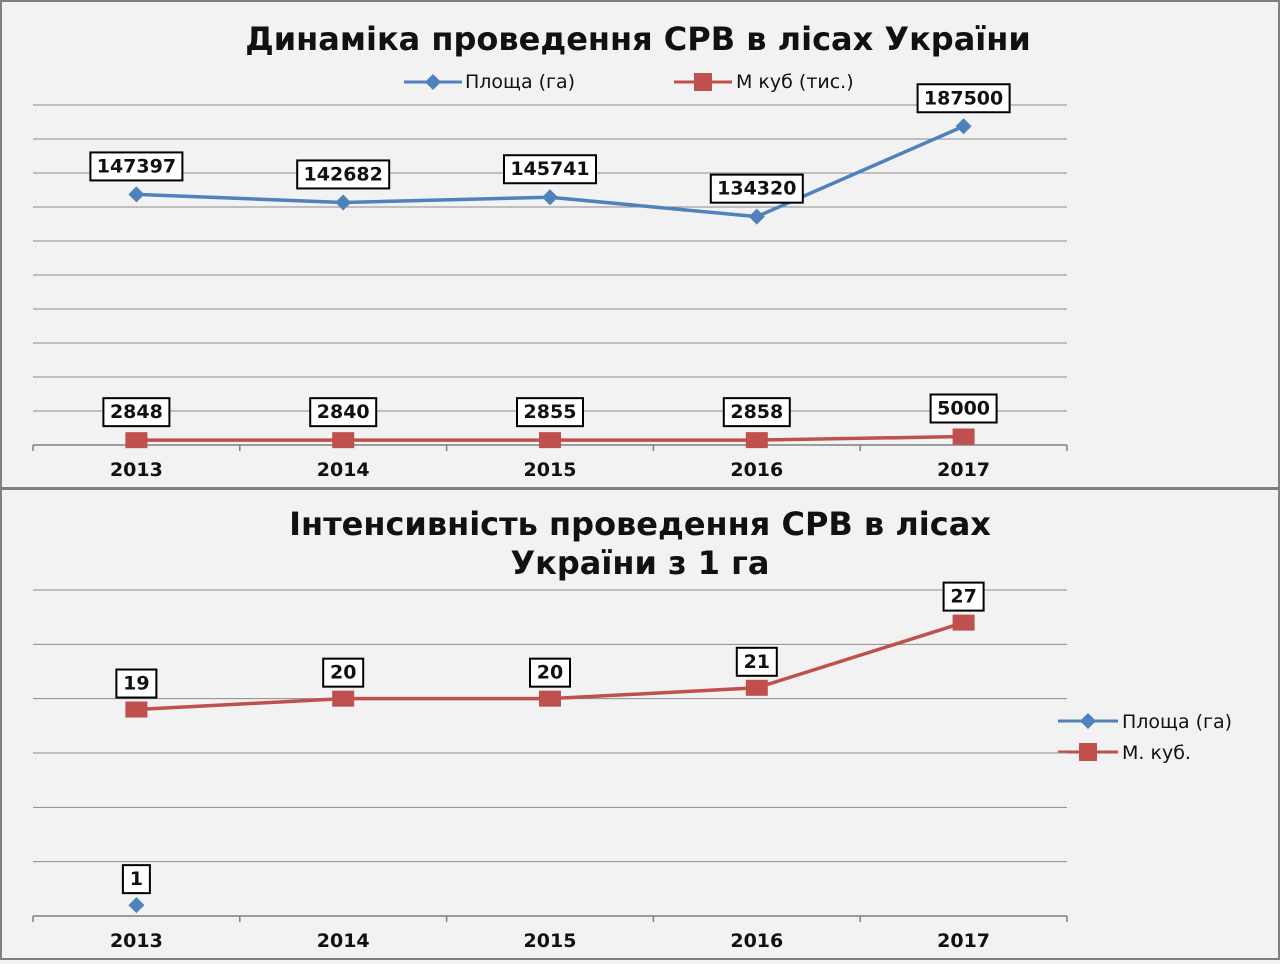 This screenshot has height=964, width=1280. Describe the element at coordinates (629, 82) in the screenshot. I see `chart1-legend: Площа (га) М куб (тис.)` at that location.